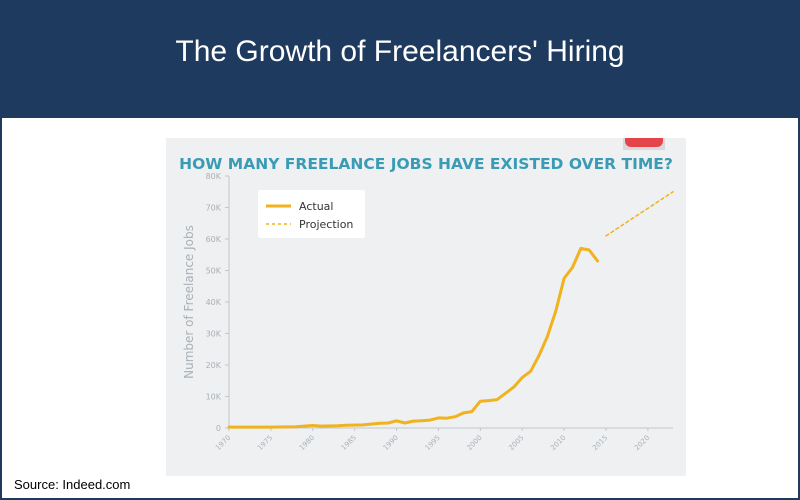 The width and height of the screenshot is (800, 500). What do you see at coordinates (639, 214) in the screenshot?
I see `series-line-projection` at bounding box center [639, 214].